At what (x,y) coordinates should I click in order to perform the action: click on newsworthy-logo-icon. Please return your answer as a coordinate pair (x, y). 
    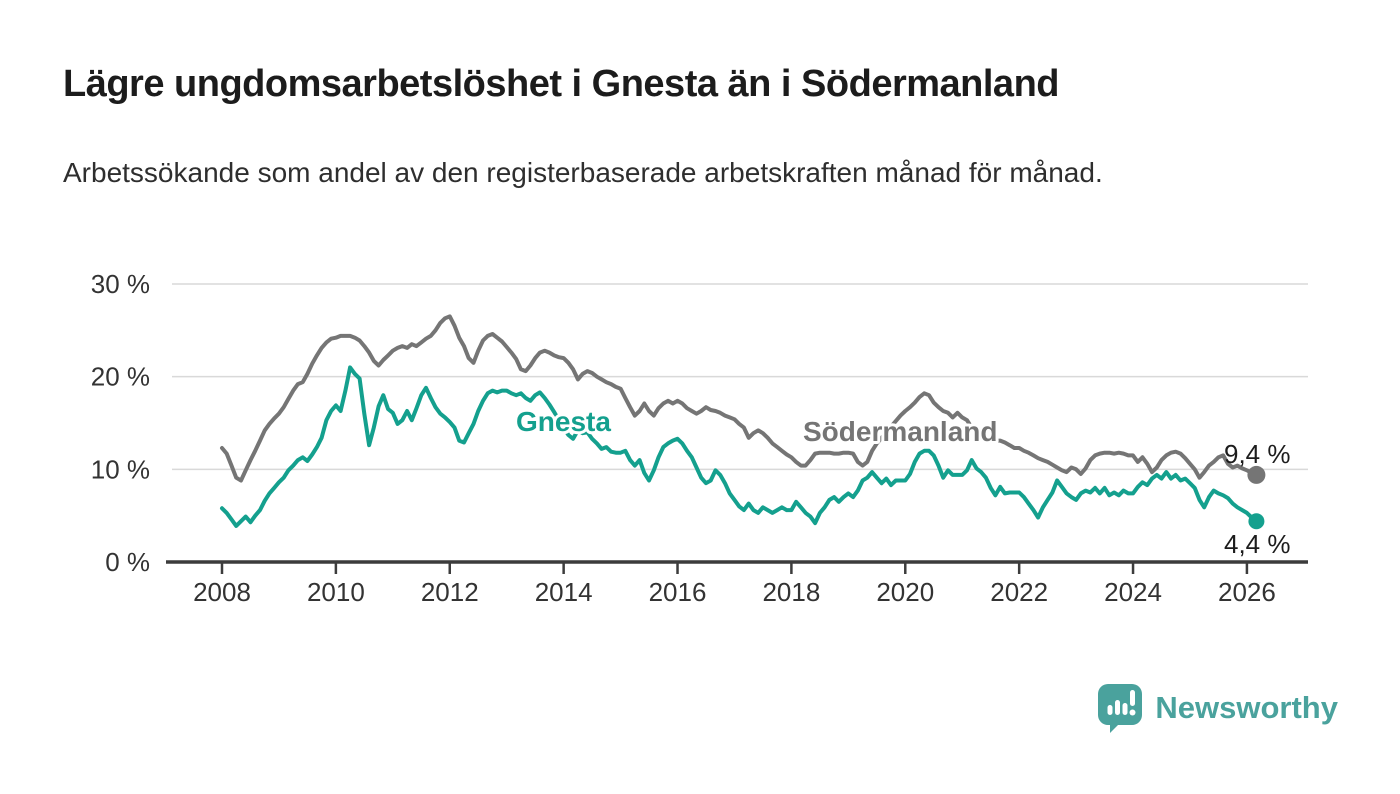
    Looking at the image, I should click on (1120, 708).